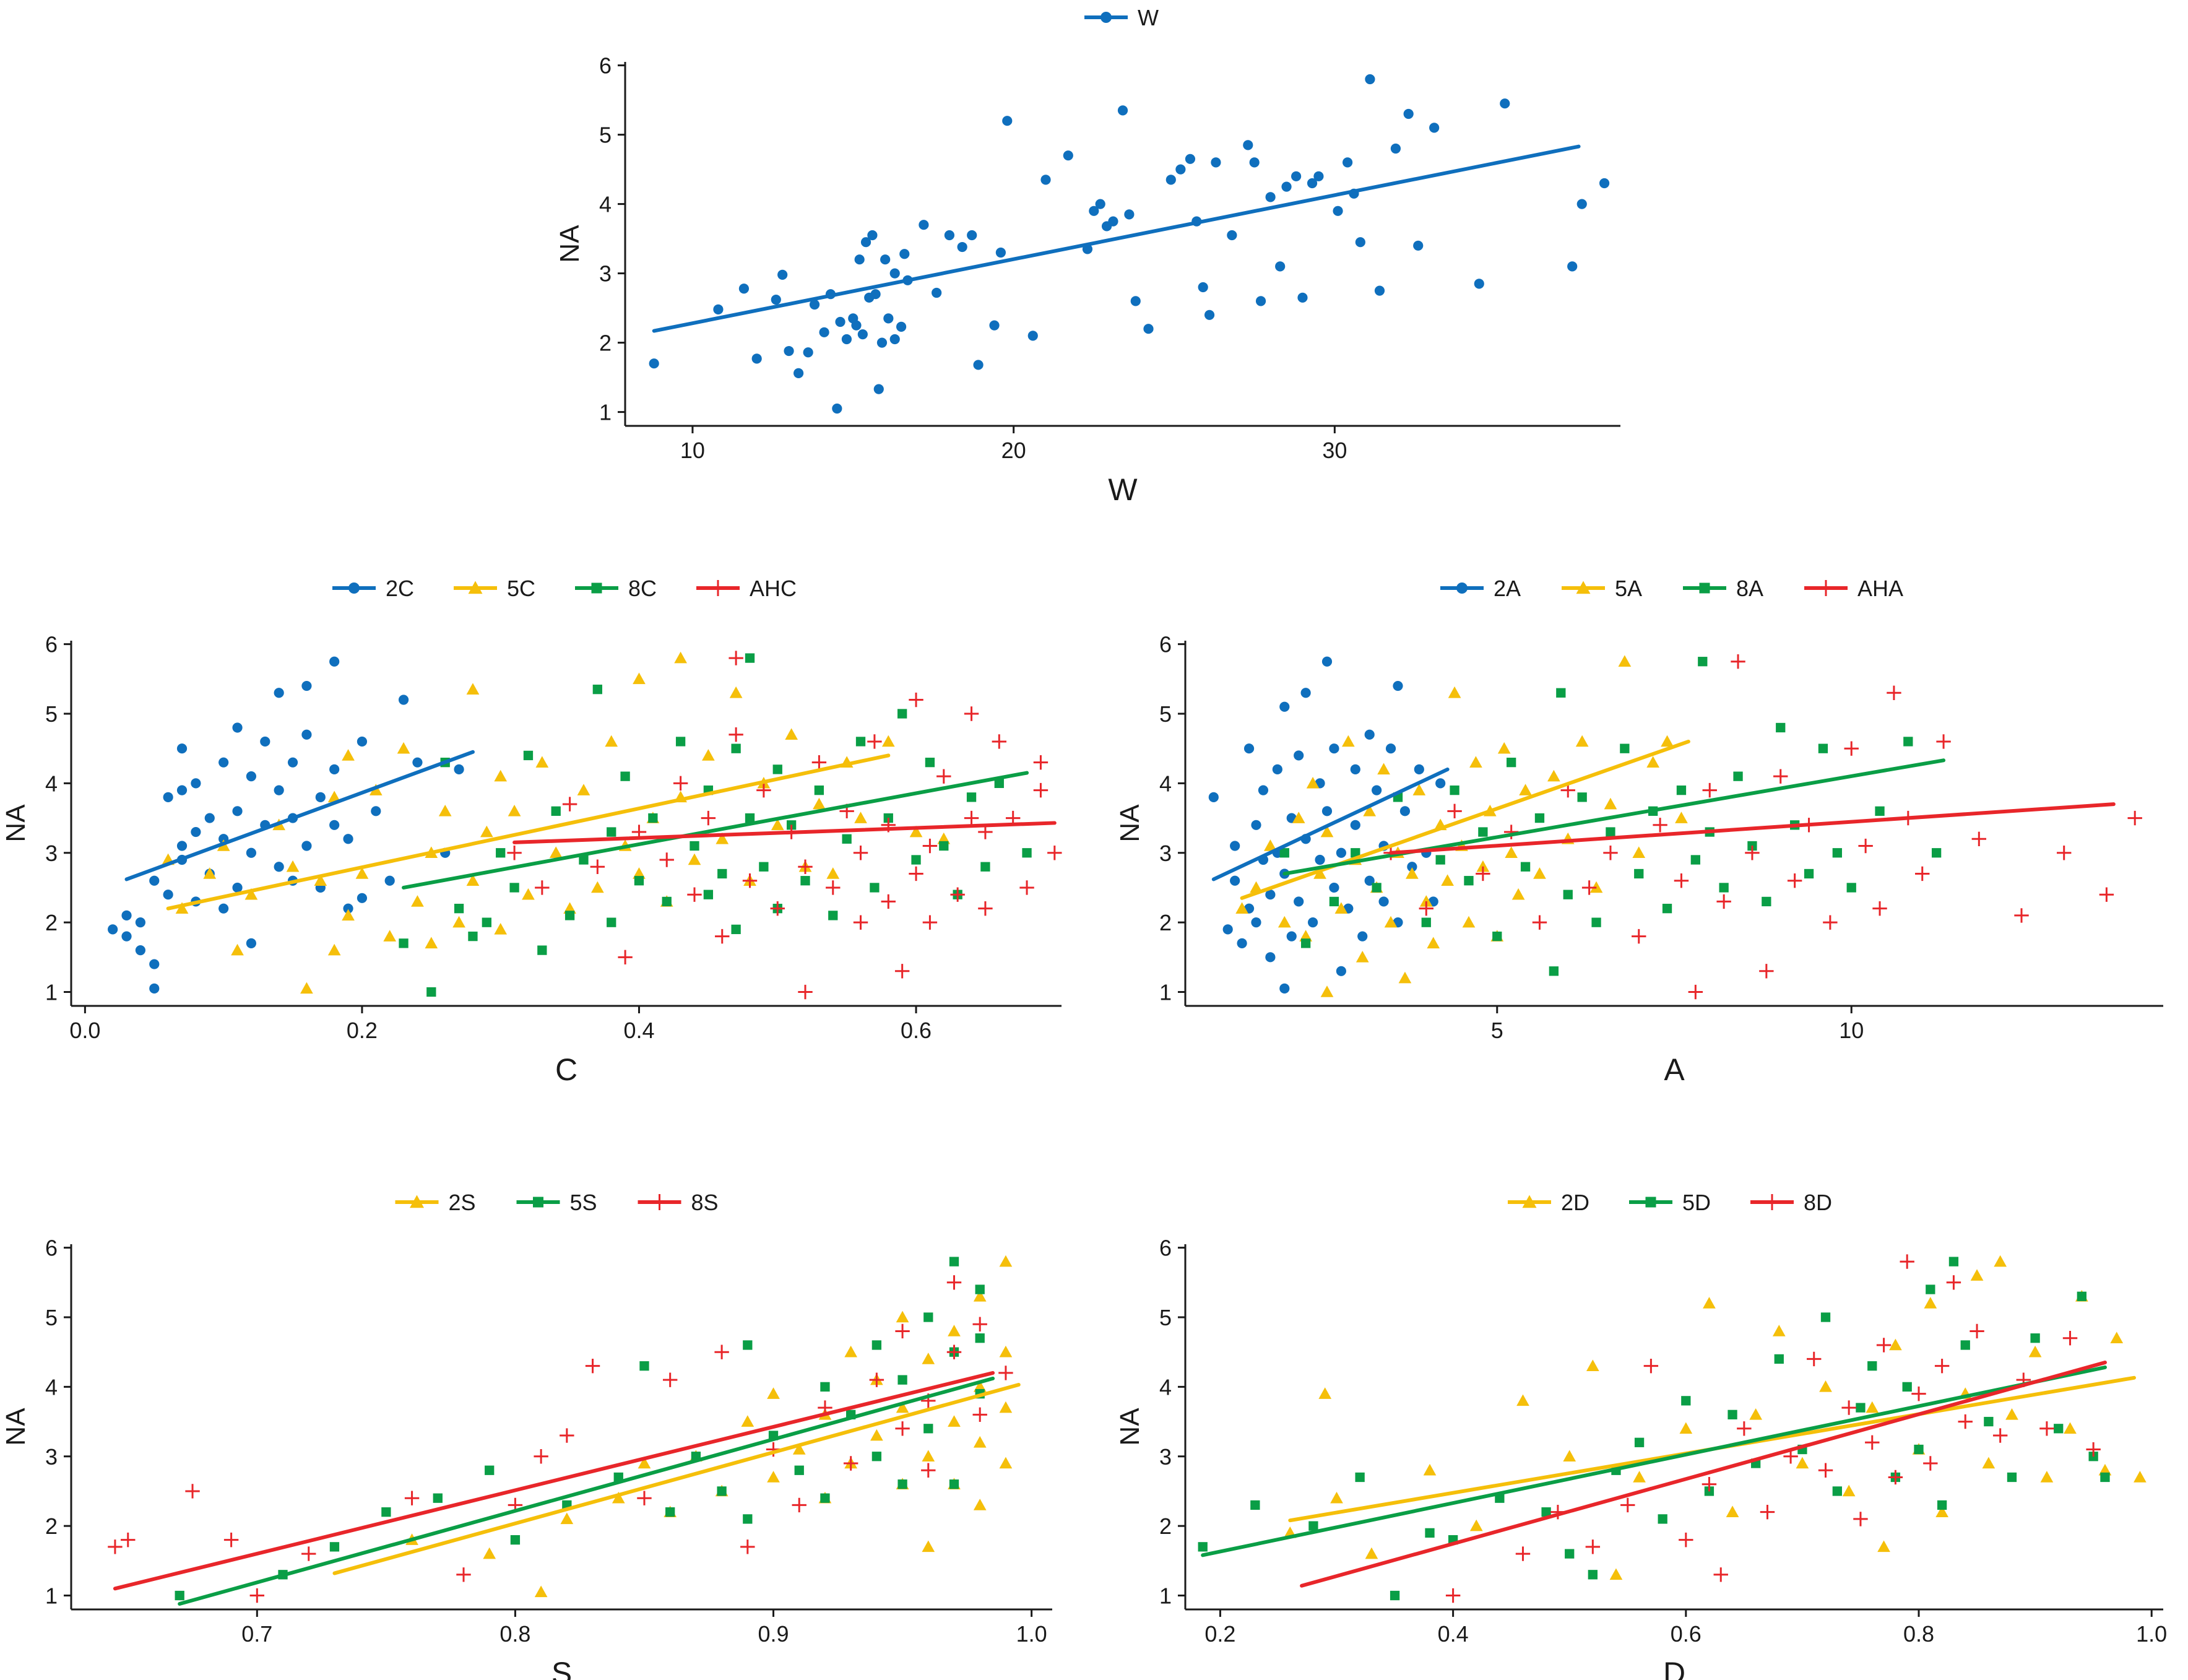 The height and width of the screenshot is (1680, 2188). I want to click on series-8S, so click(560, 1439).